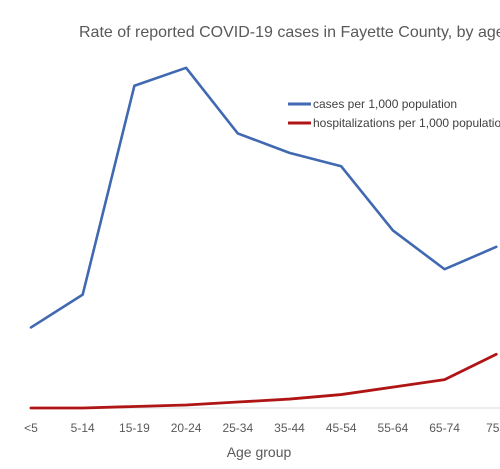 Image resolution: width=500 pixels, height=469 pixels. Describe the element at coordinates (134, 428) in the screenshot. I see `x-tick-label-15-19: 15-19` at that location.